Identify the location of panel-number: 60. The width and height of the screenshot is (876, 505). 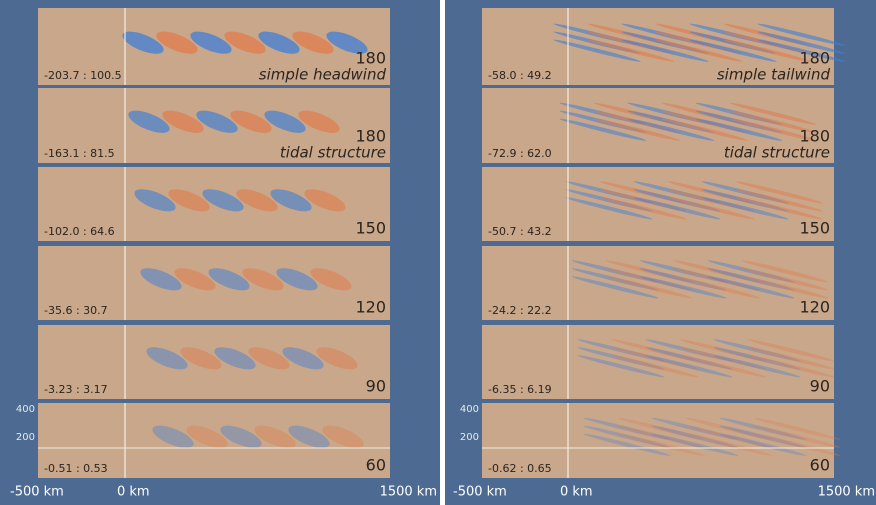
(376, 465).